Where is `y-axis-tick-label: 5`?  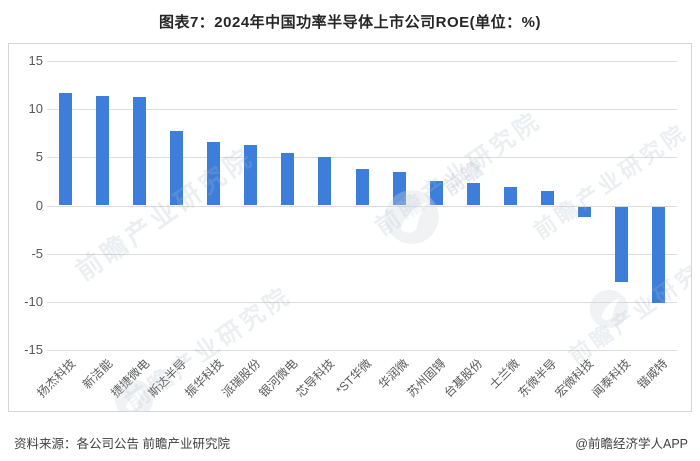 y-axis-tick-label: 5 is located at coordinates (39, 157).